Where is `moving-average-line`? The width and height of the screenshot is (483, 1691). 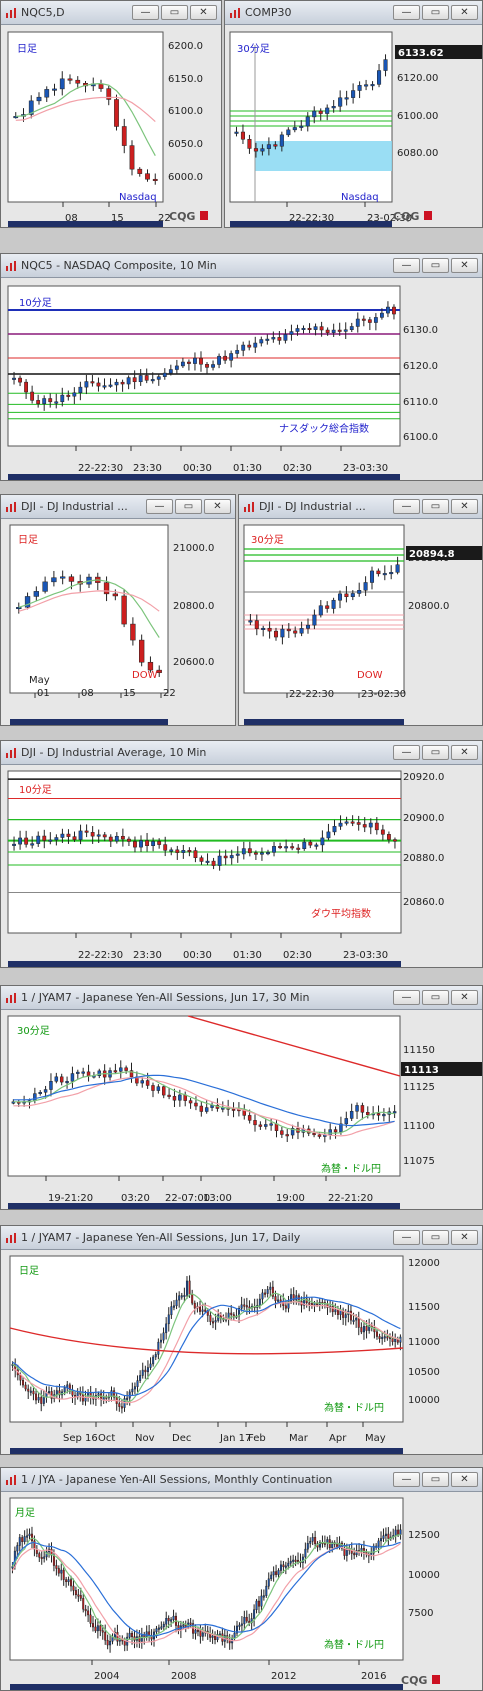 moving-average-line is located at coordinates (89, 608).